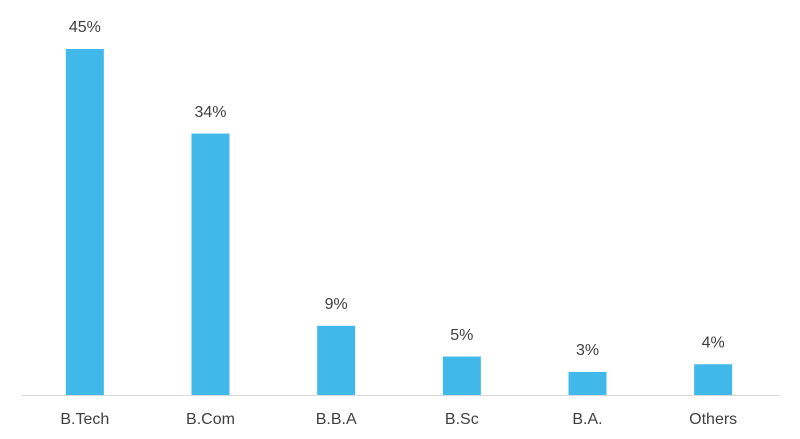  What do you see at coordinates (713, 342) in the screenshot?
I see `value-label: 4%` at bounding box center [713, 342].